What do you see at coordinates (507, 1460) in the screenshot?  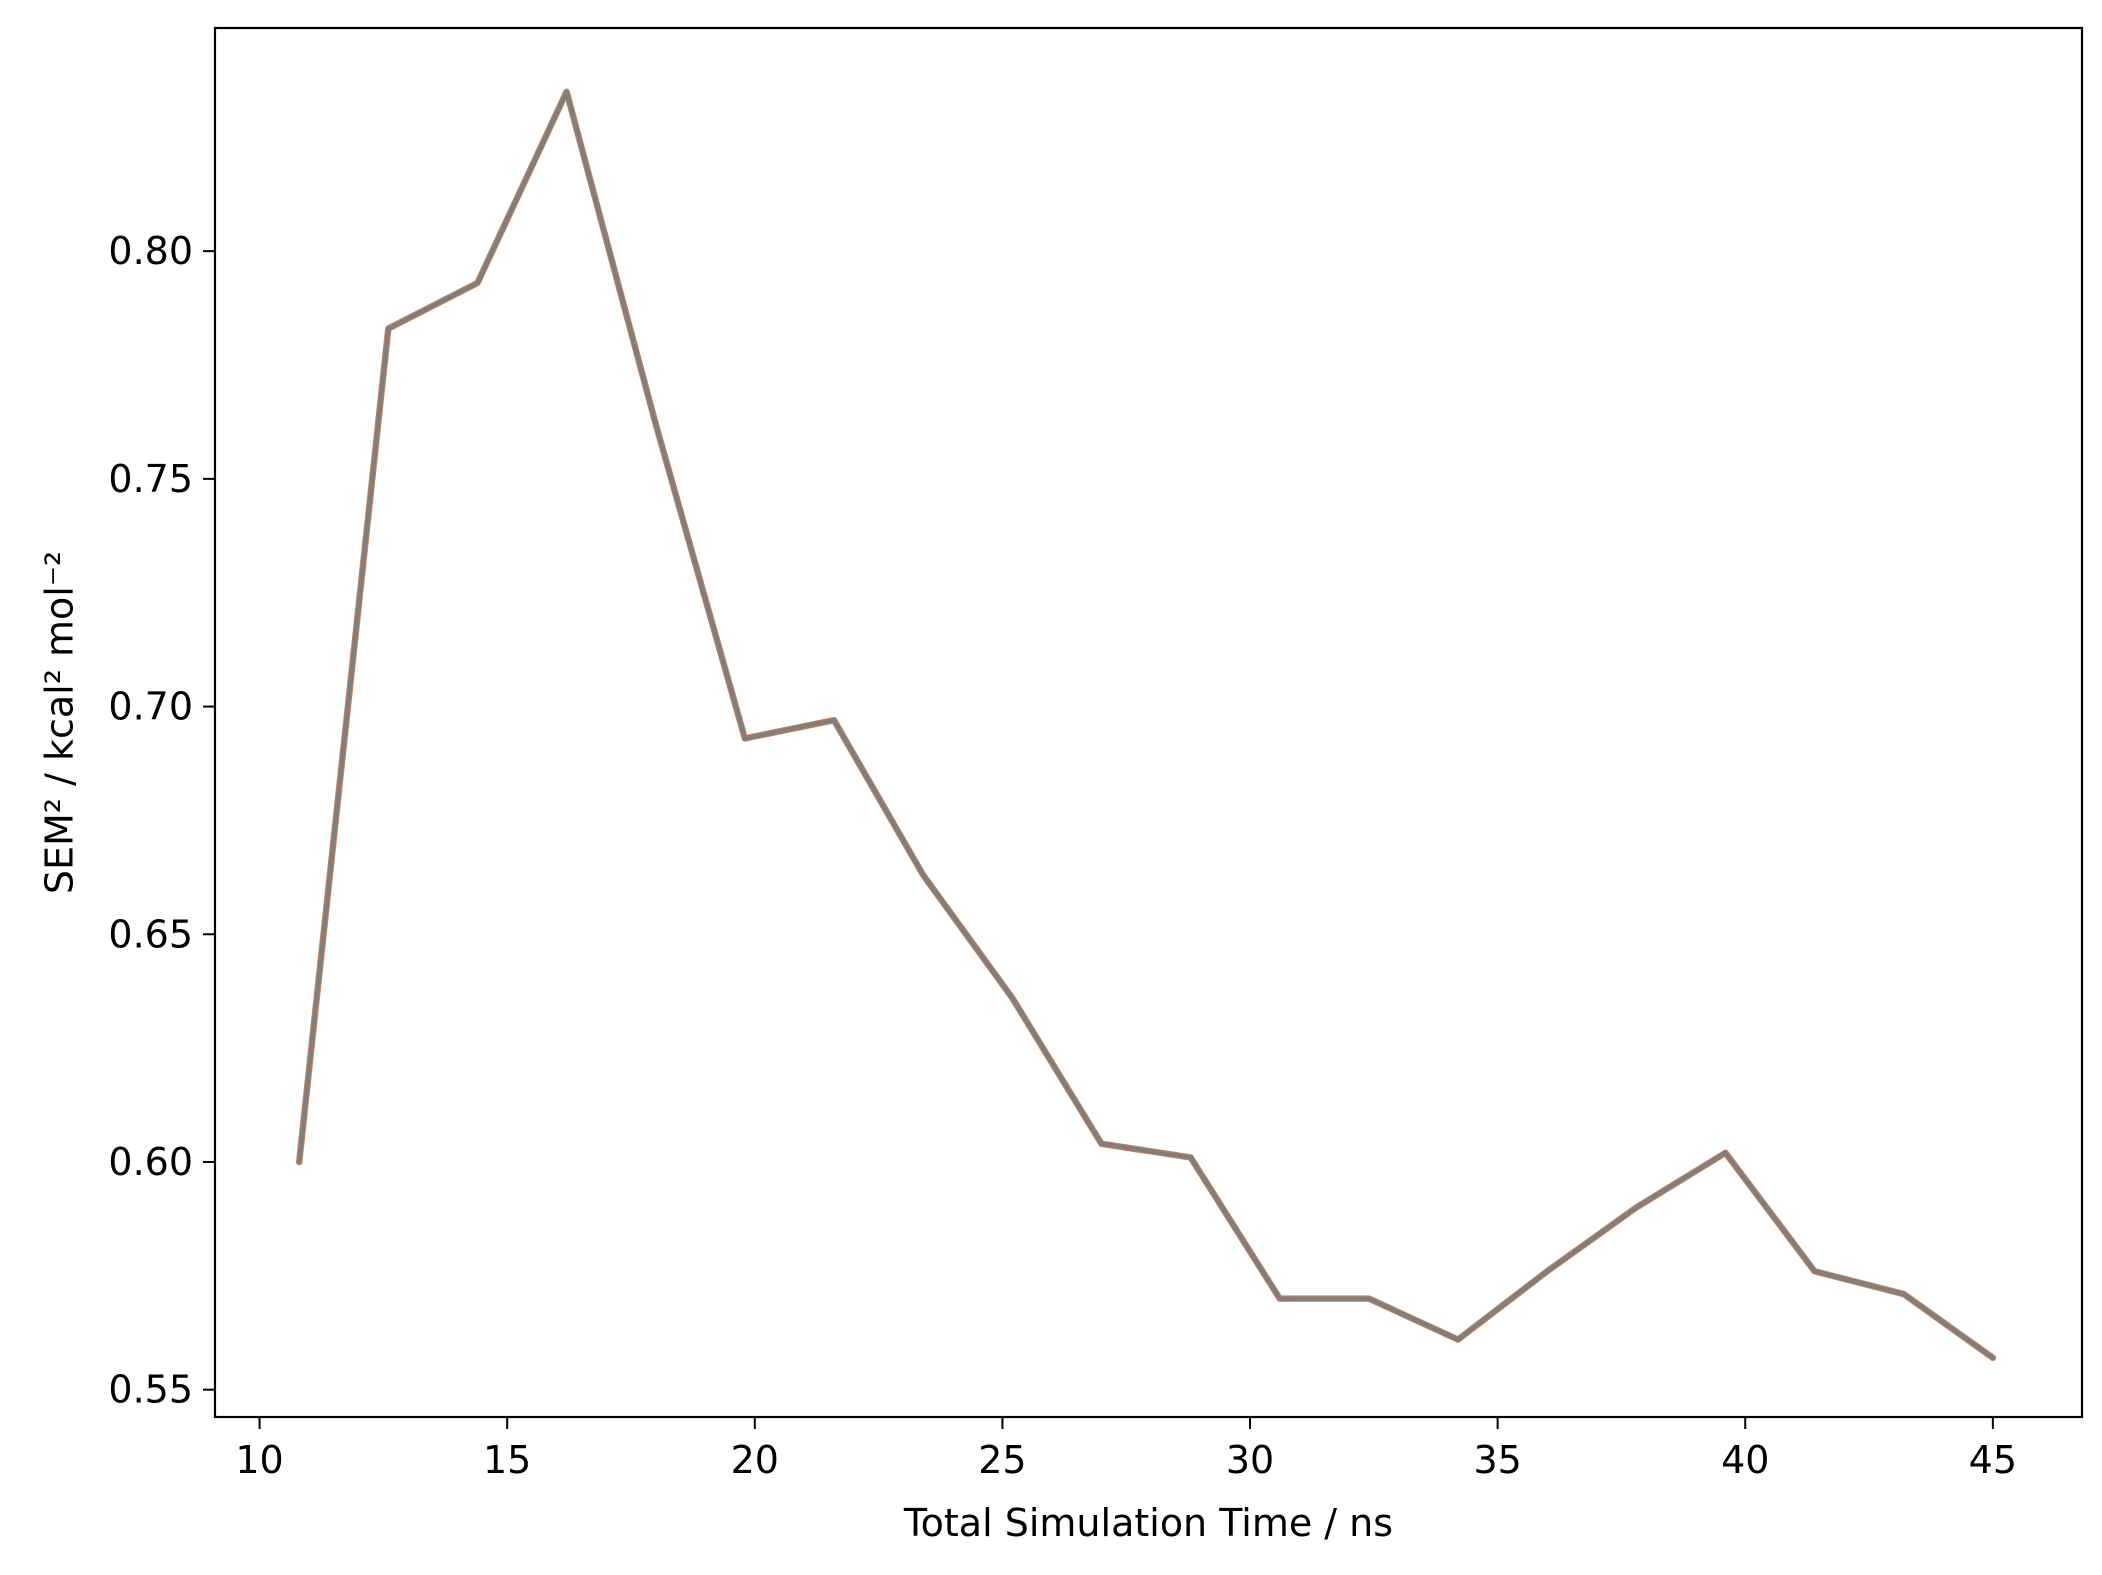 I see `x-tick-label: 15` at bounding box center [507, 1460].